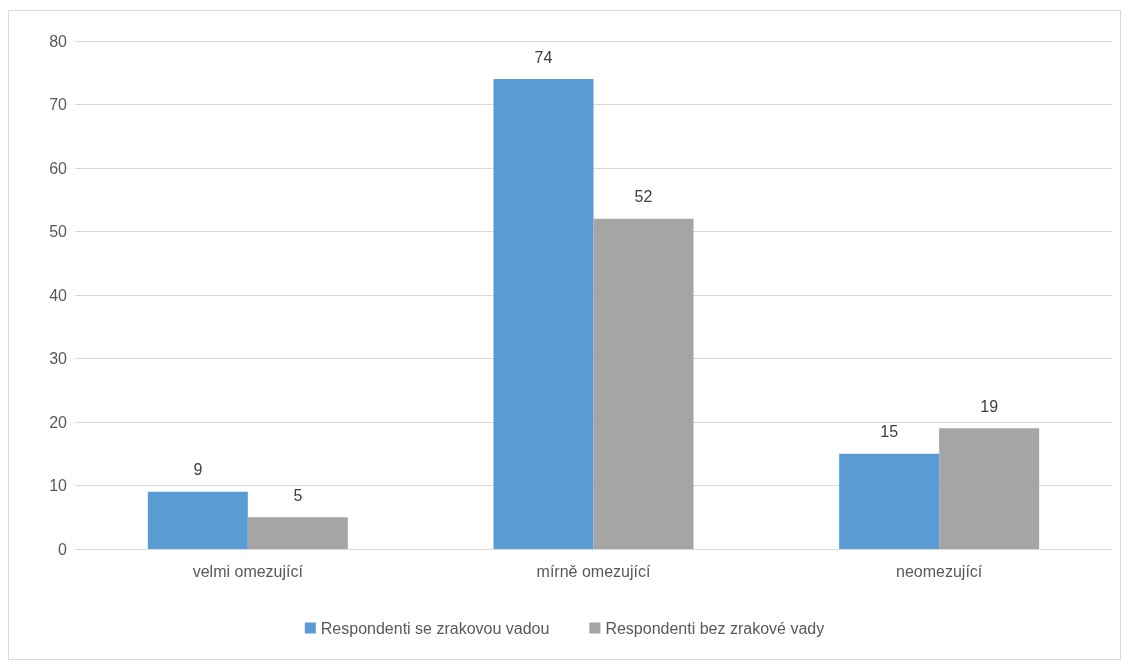 This screenshot has height=666, width=1129. What do you see at coordinates (889, 432) in the screenshot?
I see `data-label: 15` at bounding box center [889, 432].